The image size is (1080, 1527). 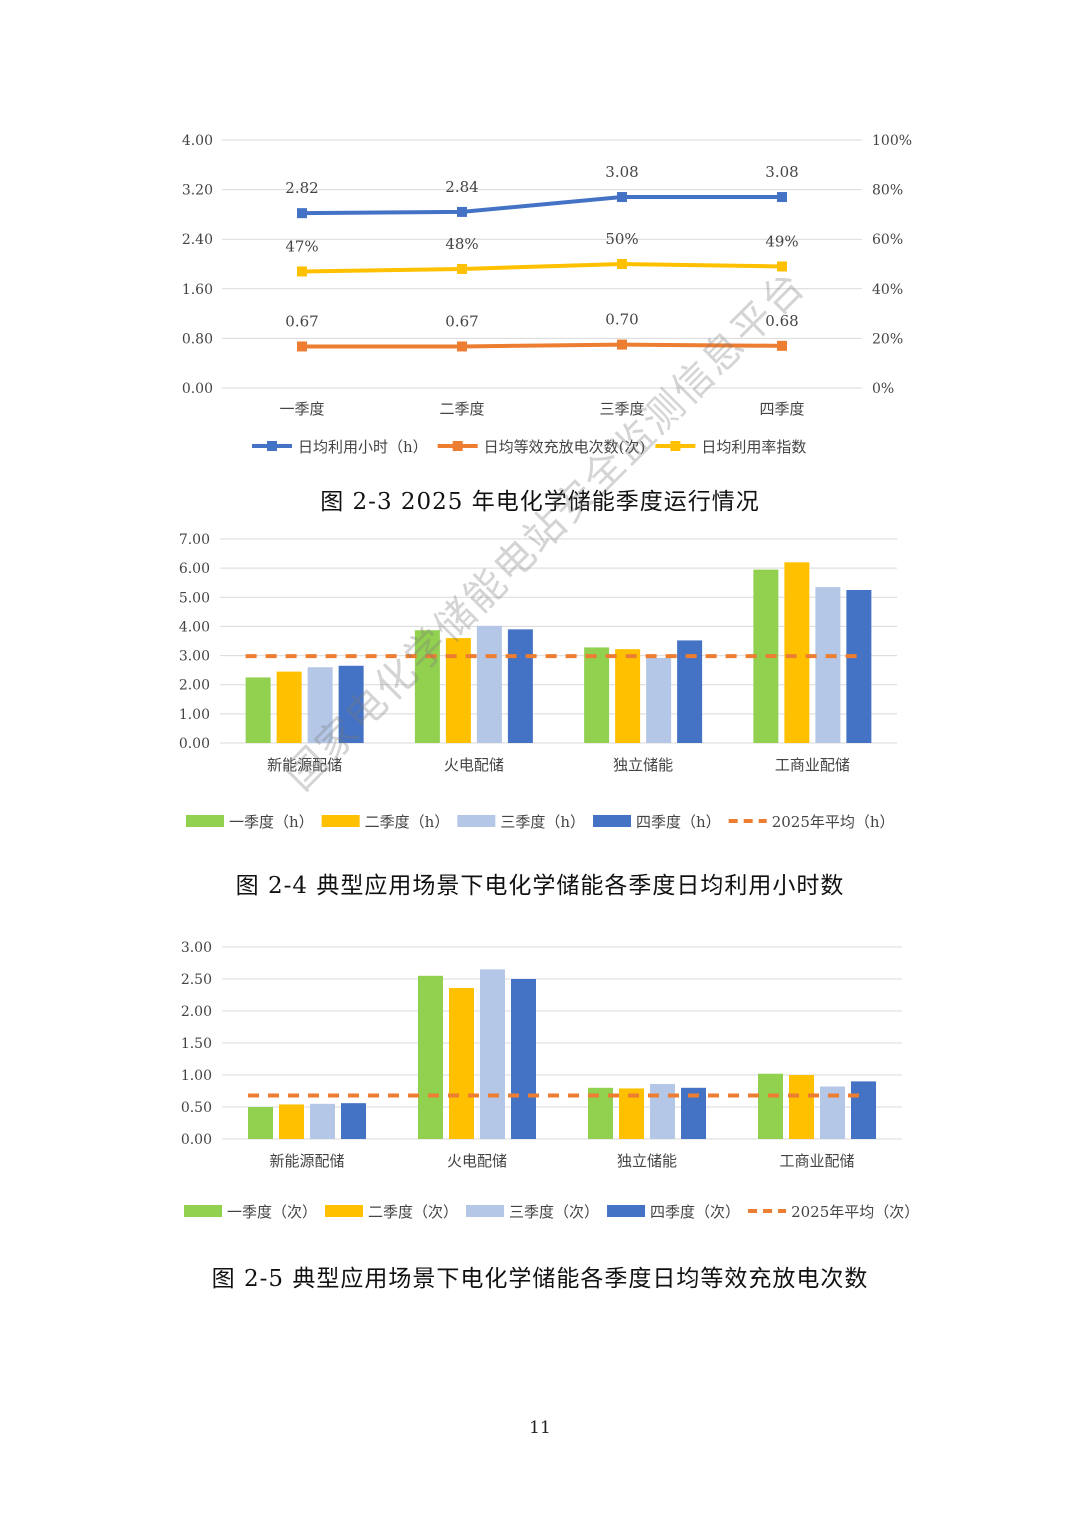 What do you see at coordinates (461, 409) in the screenshot?
I see `x-category-label: 二季度` at bounding box center [461, 409].